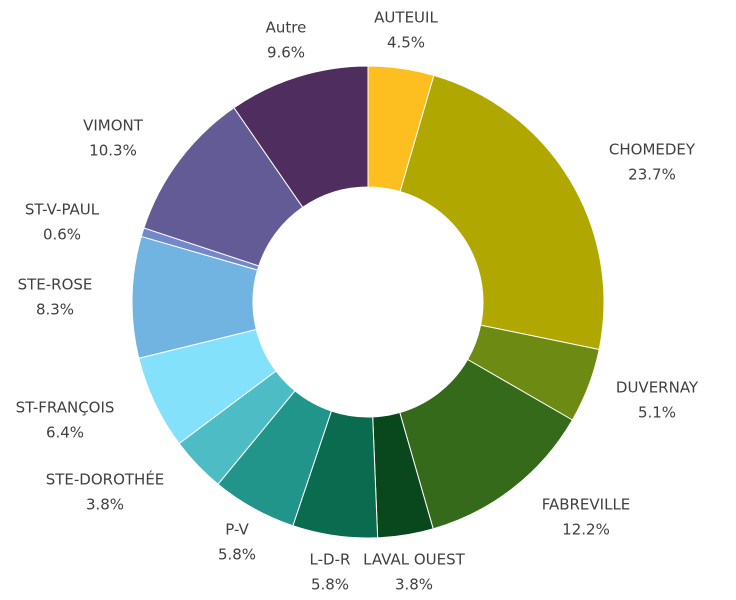 The image size is (736, 600). I want to click on slice-value-label: 10.3%, so click(113, 151).